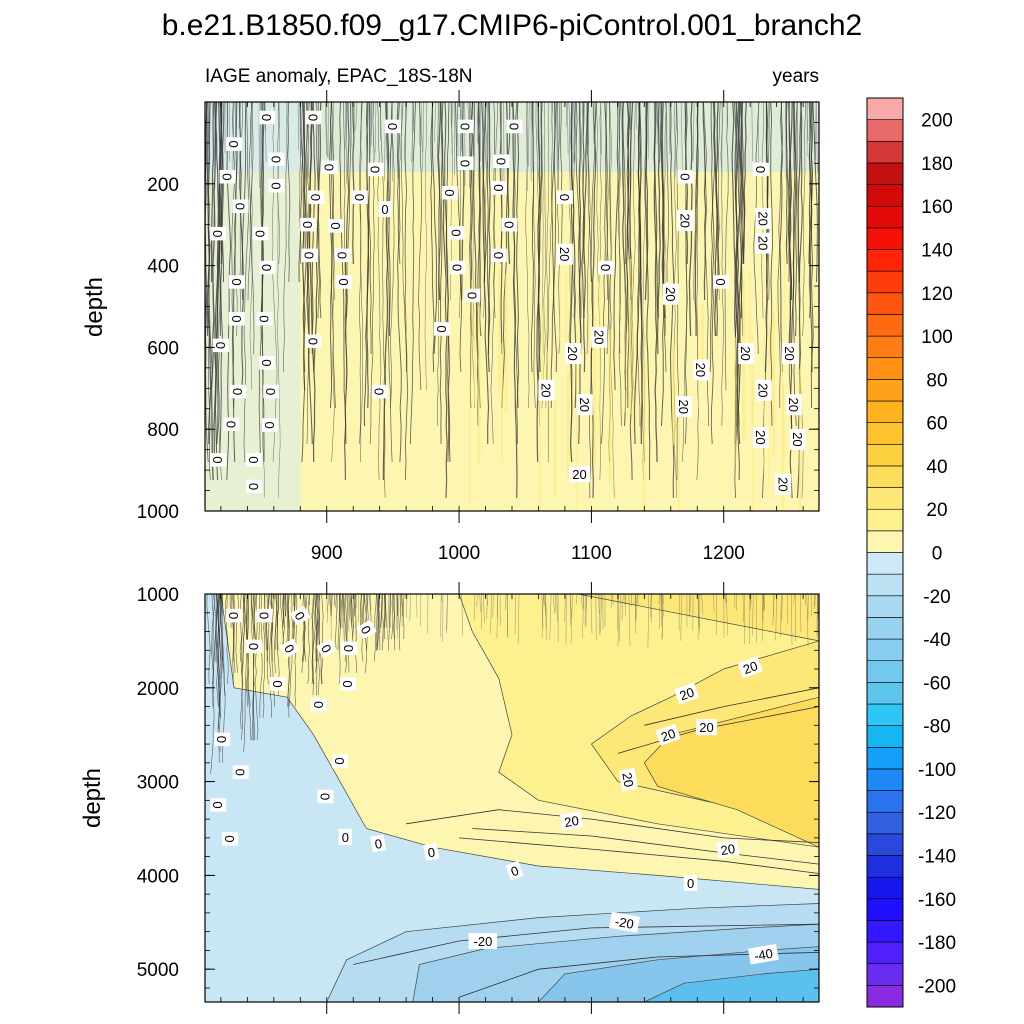 This screenshot has width=1024, height=1024. Describe the element at coordinates (158, 783) in the screenshot. I see `y-tick-label: 3000` at that location.